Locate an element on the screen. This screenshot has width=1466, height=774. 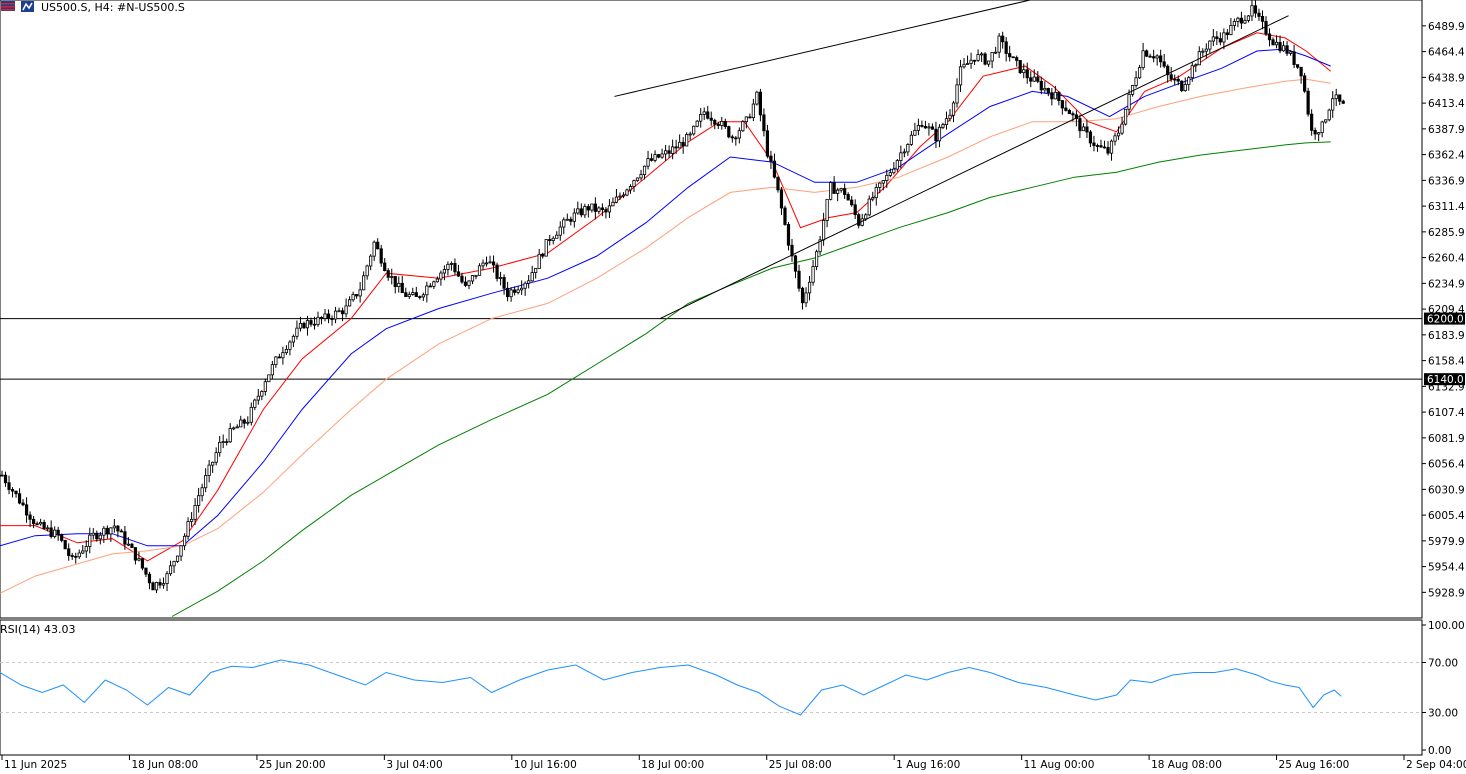
price-tick-label: 6081.9 is located at coordinates (1446, 439).